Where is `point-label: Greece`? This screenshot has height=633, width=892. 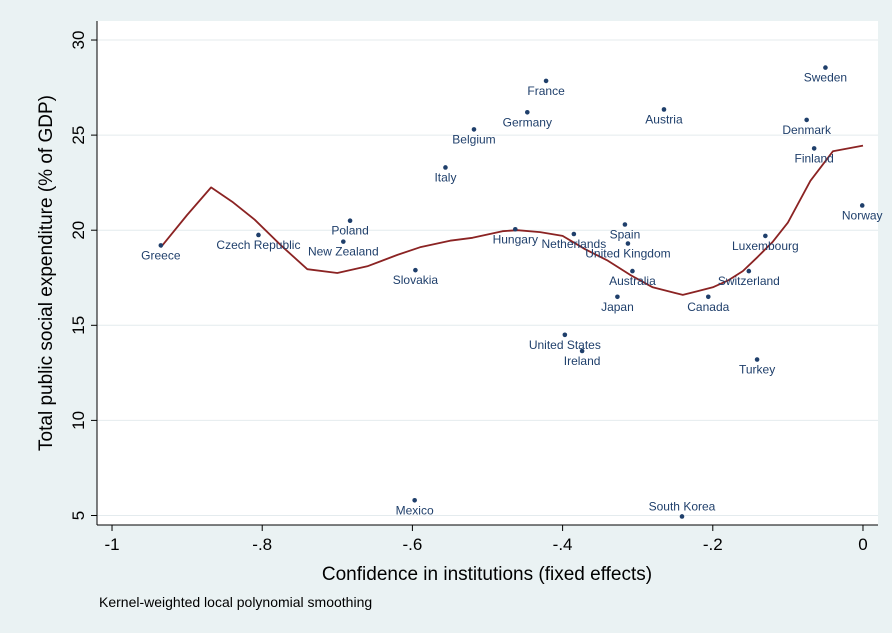
point-label: Greece is located at coordinates (161, 255).